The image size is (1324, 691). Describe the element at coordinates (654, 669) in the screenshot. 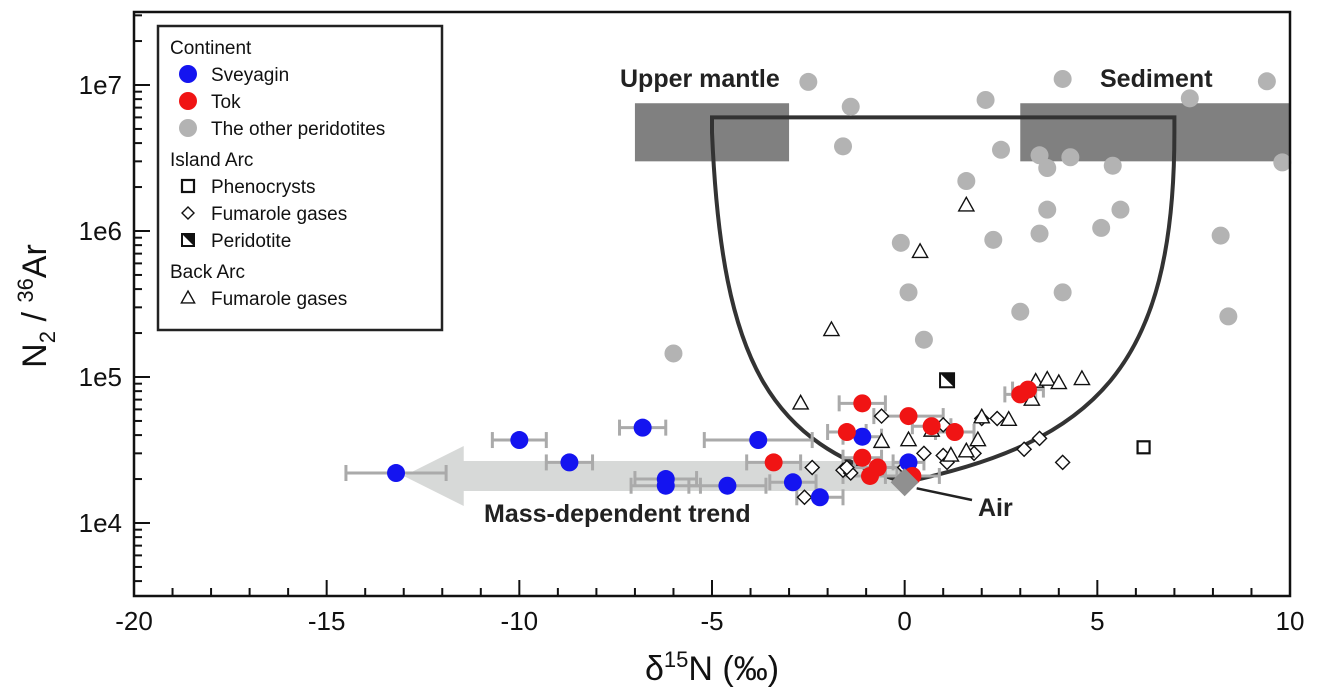

I see `x-axis-title-prefix: δ` at that location.